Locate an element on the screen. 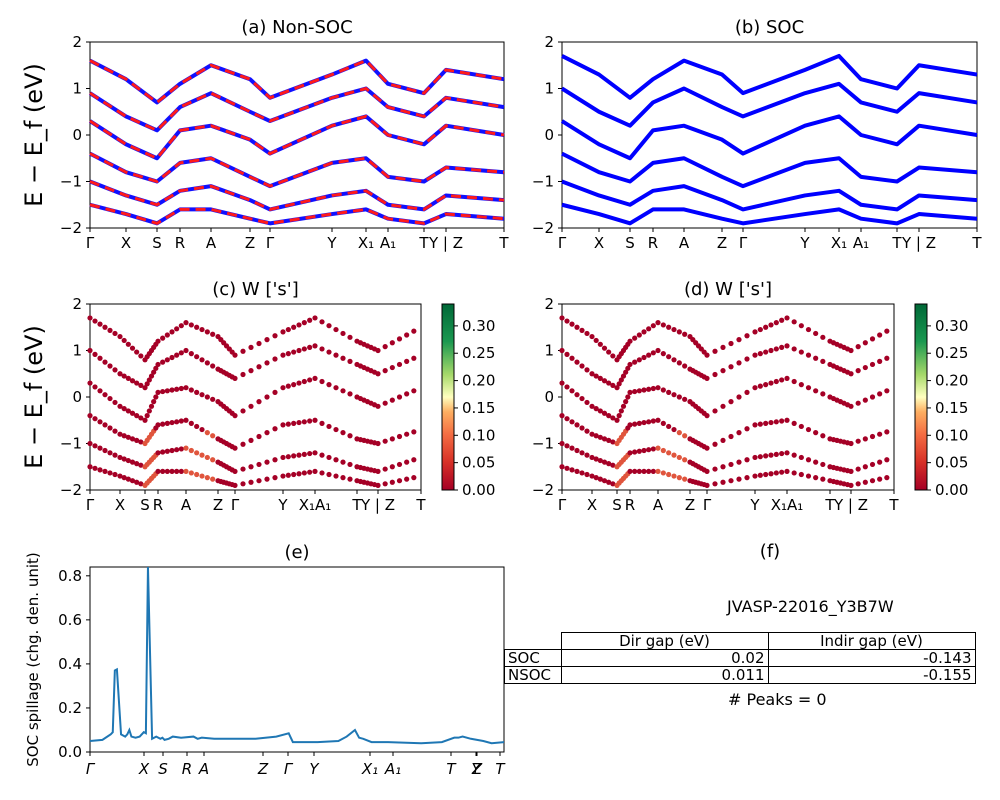 This screenshot has height=800, width=1000. band-line is located at coordinates (297, 195).